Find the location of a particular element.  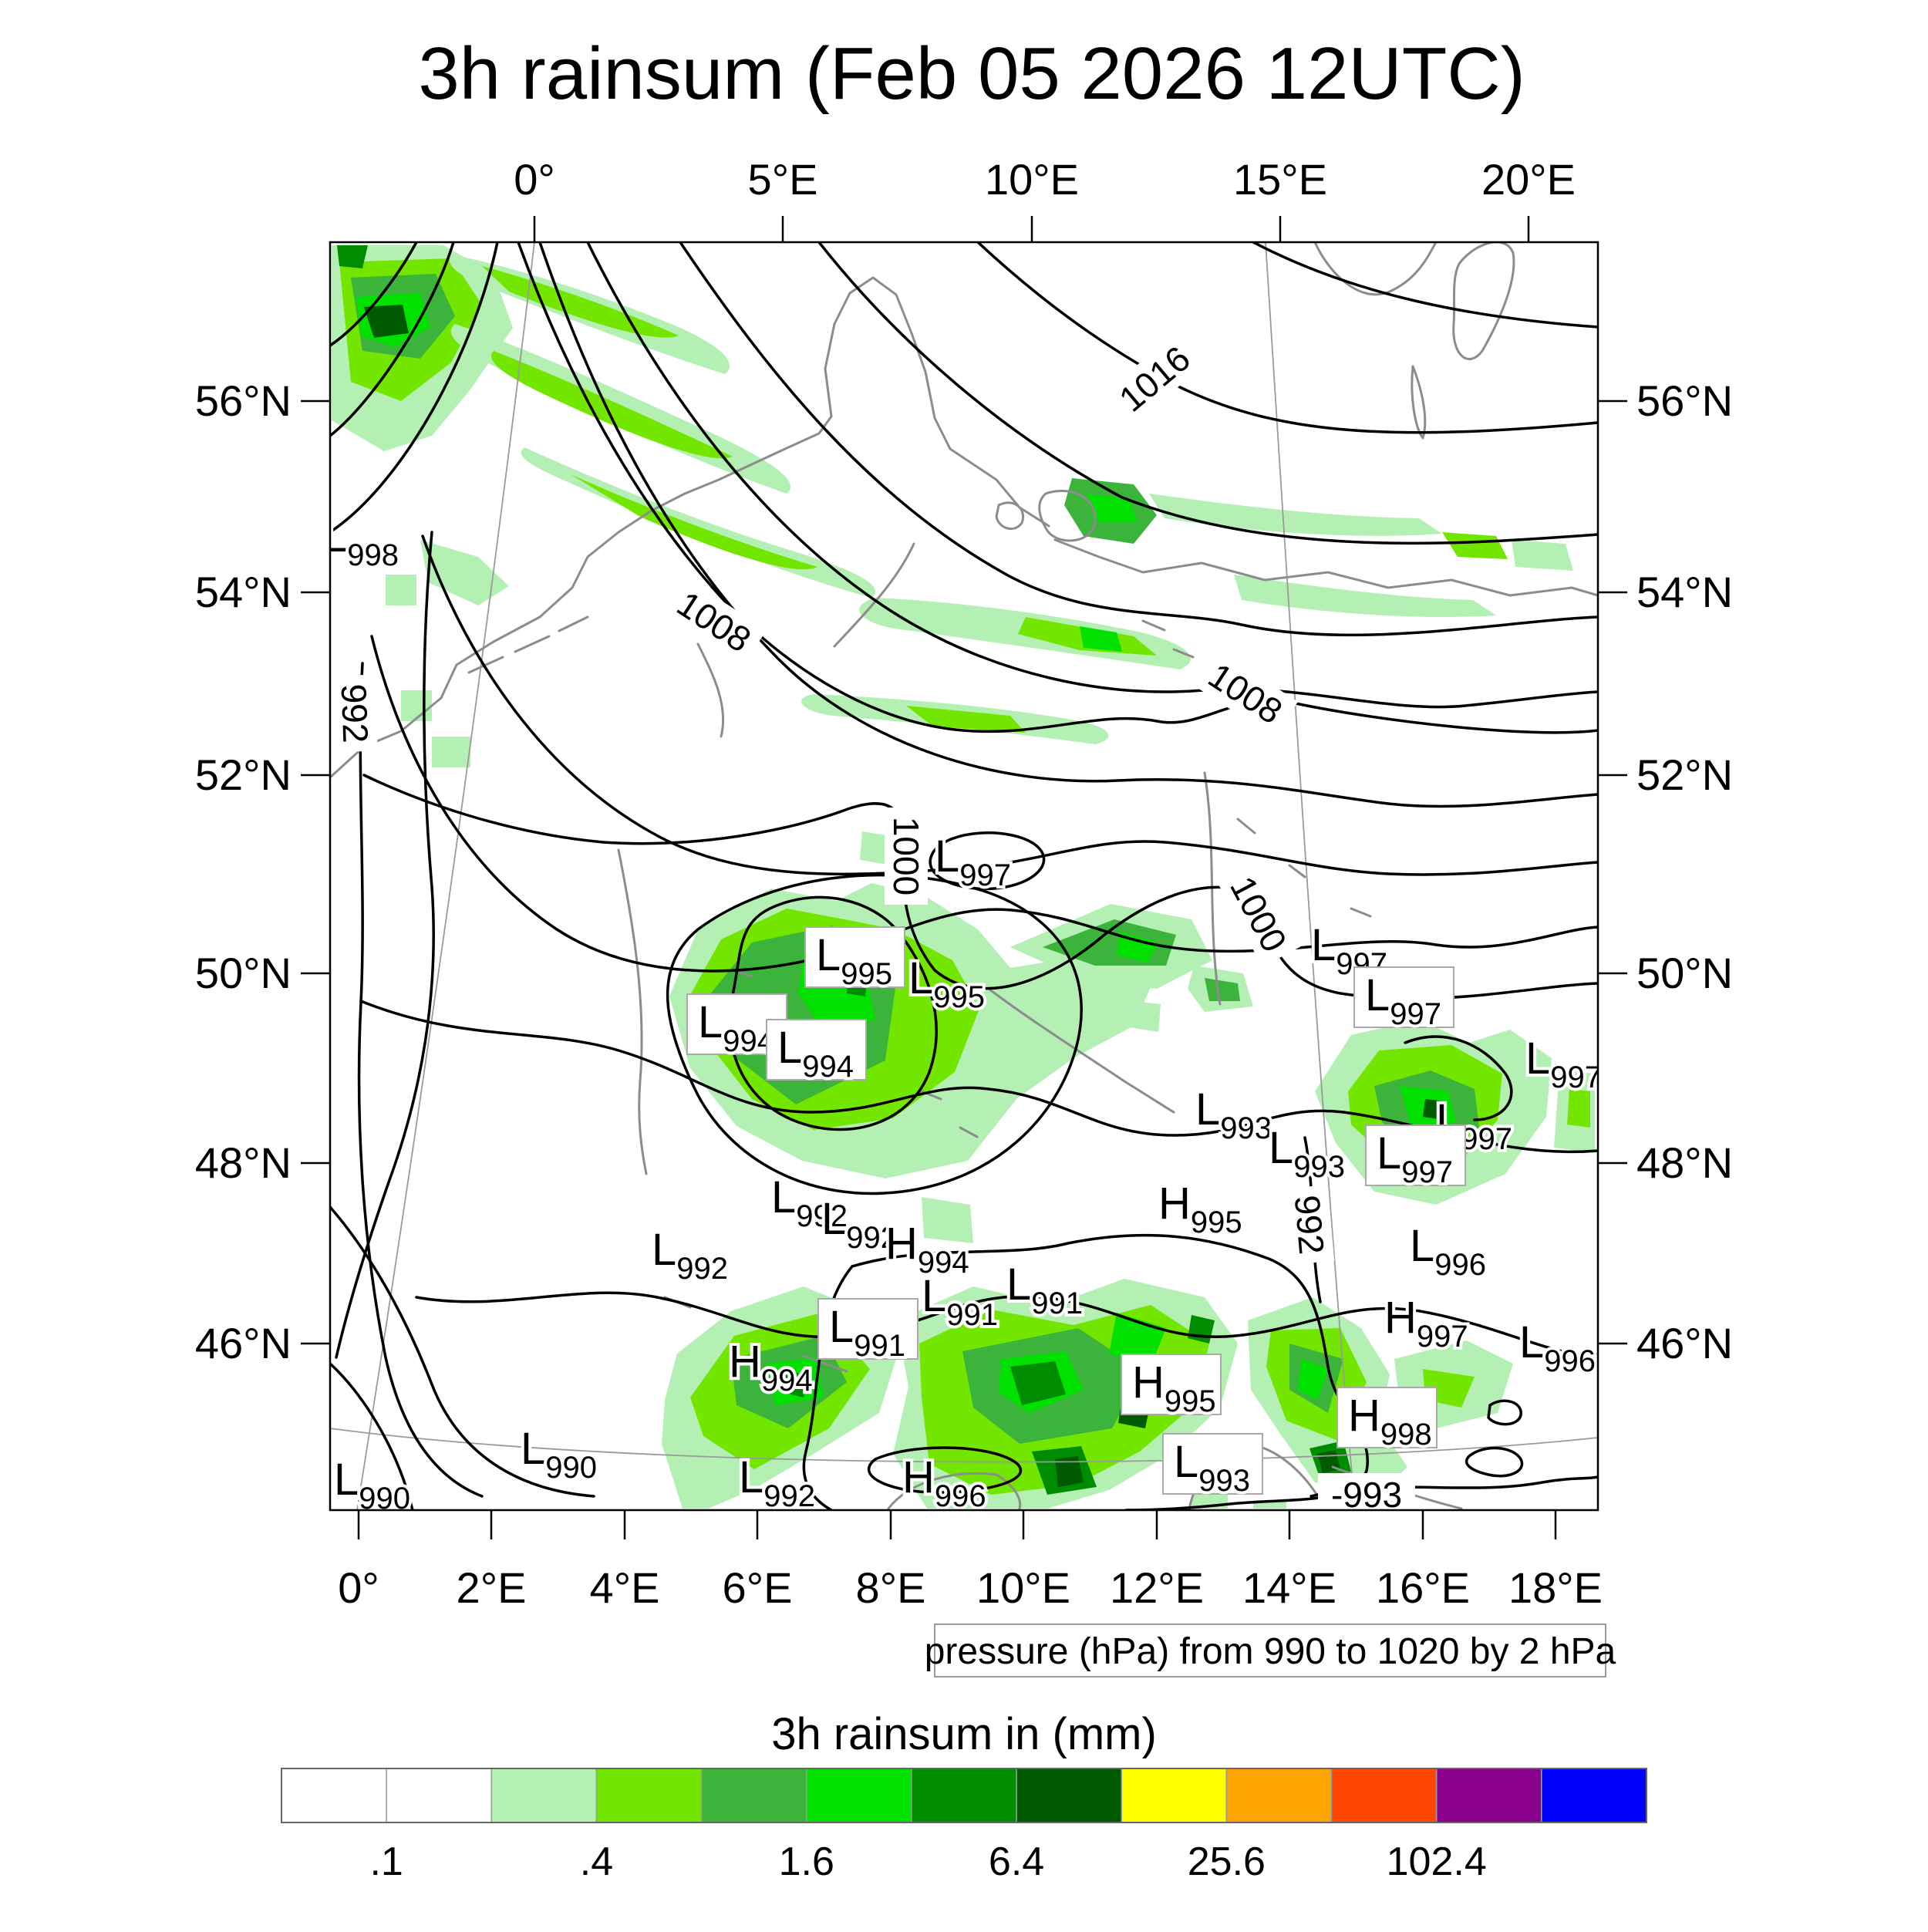

tick-label-bottom: 6°E is located at coordinates (758, 1587).